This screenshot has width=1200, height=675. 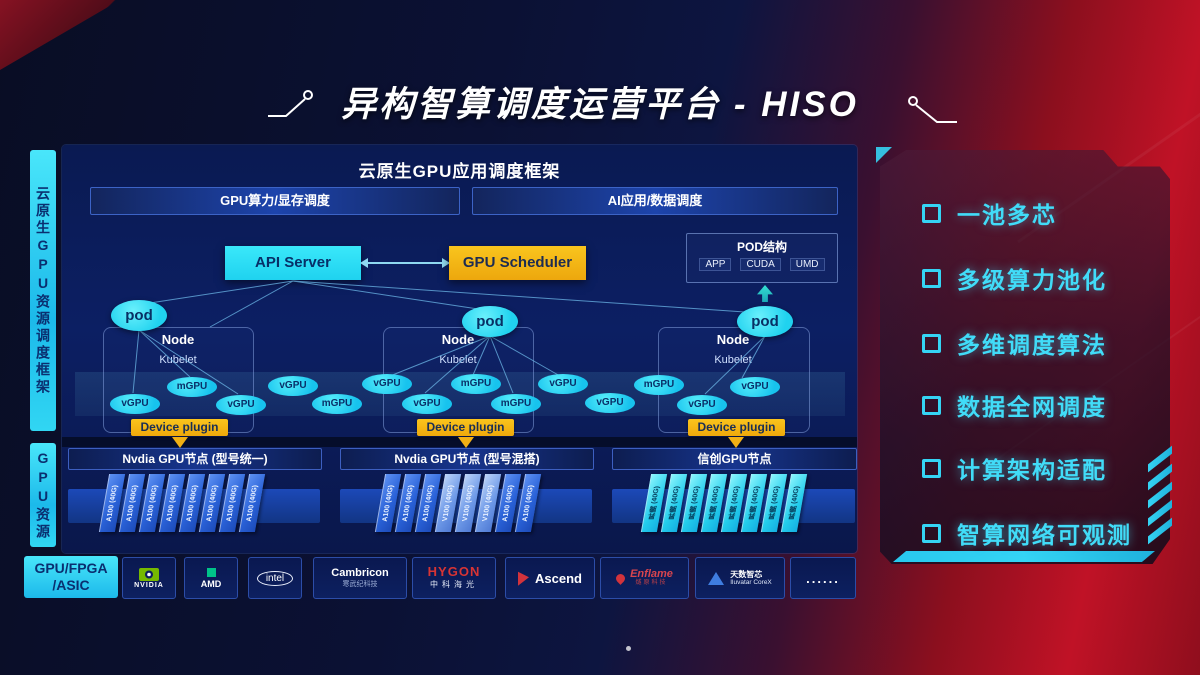 I want to click on gpu-row-header-uniform: Nvdia GPU节点 (型号统一), so click(x=195, y=459).